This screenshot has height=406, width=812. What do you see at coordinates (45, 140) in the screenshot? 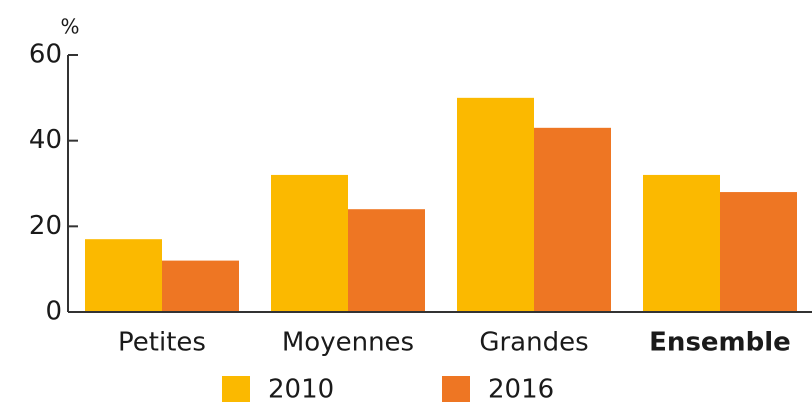
I see `y-tick-label: 40` at bounding box center [45, 140].